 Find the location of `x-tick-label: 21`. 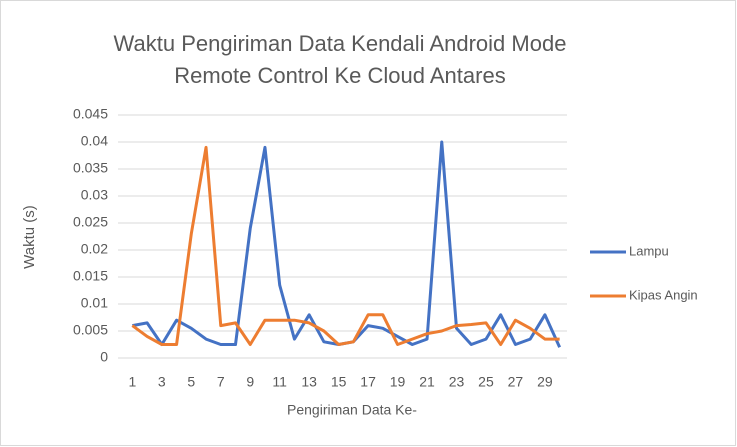

x-tick-label: 21 is located at coordinates (427, 382).